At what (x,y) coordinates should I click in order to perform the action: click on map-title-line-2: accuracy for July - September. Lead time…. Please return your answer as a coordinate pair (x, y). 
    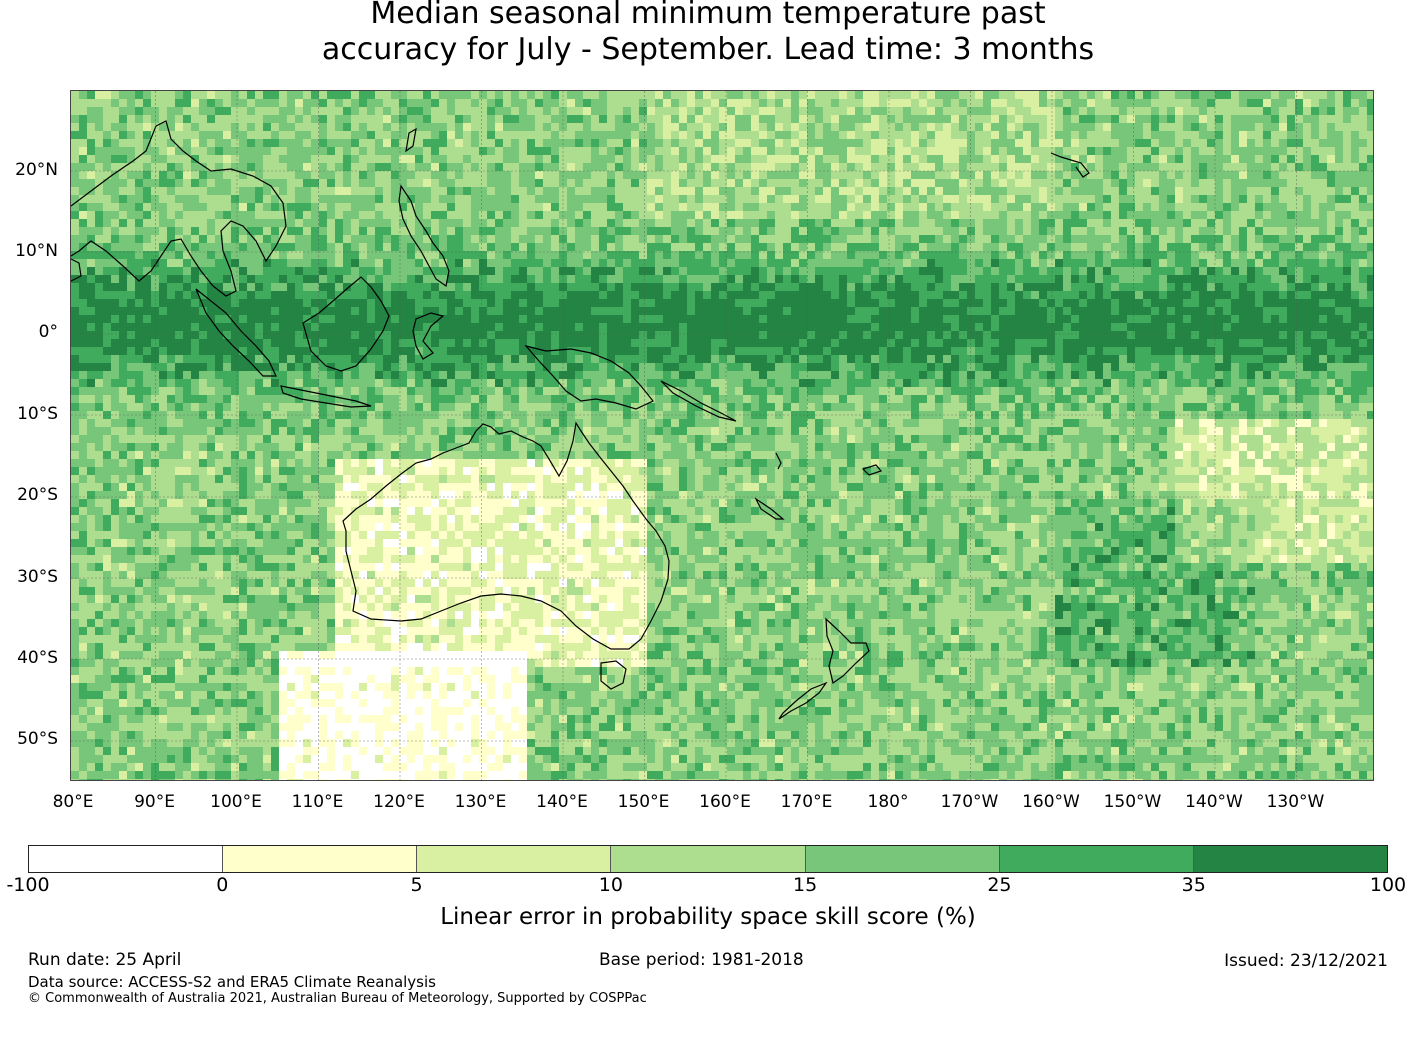
    Looking at the image, I should click on (708, 49).